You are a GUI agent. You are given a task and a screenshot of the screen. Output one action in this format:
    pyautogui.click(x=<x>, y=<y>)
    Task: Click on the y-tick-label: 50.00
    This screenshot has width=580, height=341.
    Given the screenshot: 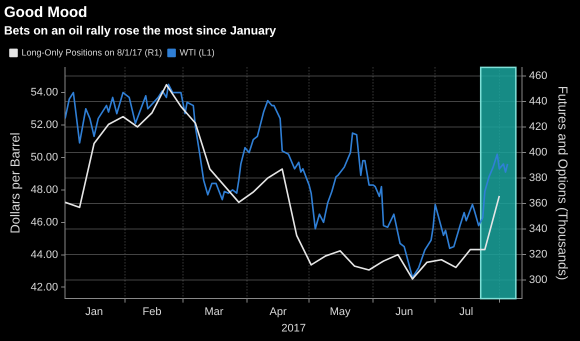 What is the action you would take?
    pyautogui.click(x=44, y=157)
    